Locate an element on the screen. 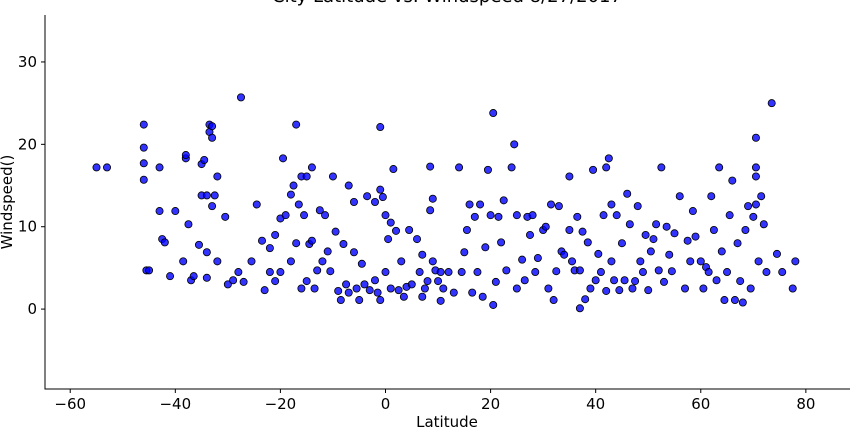 The height and width of the screenshot is (432, 864). x-axis-label: Latitude is located at coordinates (447, 422).